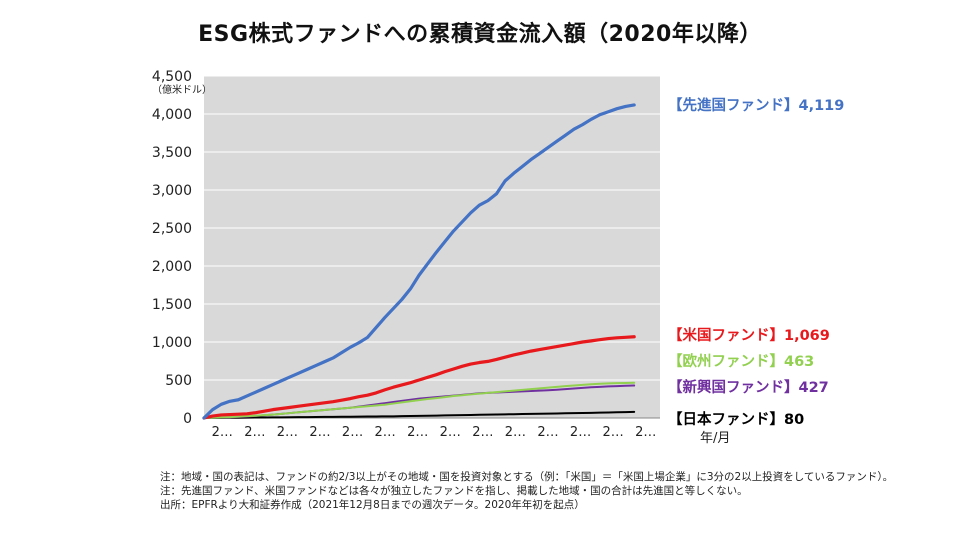 Image resolution: width=960 pixels, height=540 pixels. What do you see at coordinates (715, 438) in the screenshot?
I see `x-axis-label: 年/月` at bounding box center [715, 438].